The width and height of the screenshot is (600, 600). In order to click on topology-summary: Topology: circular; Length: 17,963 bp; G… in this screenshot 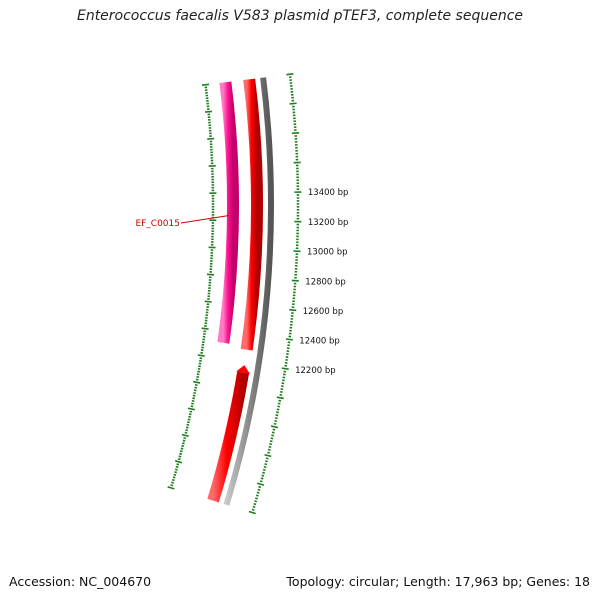, I will do `click(438, 581)`.